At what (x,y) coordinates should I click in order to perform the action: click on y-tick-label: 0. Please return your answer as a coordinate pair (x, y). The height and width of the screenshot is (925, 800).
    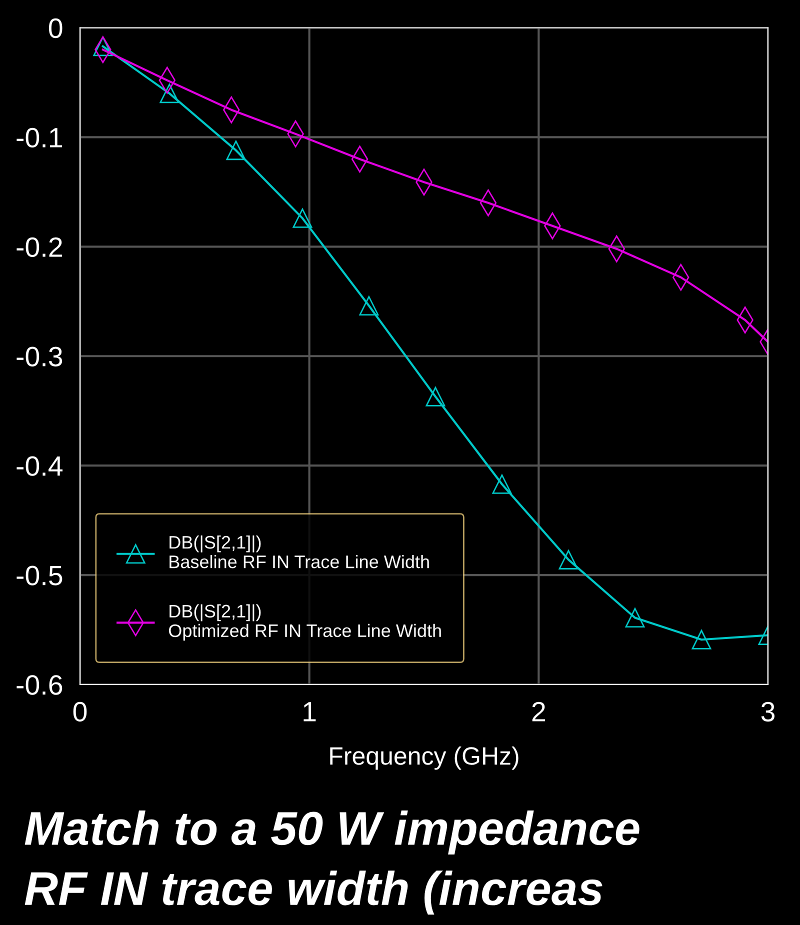
    Looking at the image, I should click on (55, 28).